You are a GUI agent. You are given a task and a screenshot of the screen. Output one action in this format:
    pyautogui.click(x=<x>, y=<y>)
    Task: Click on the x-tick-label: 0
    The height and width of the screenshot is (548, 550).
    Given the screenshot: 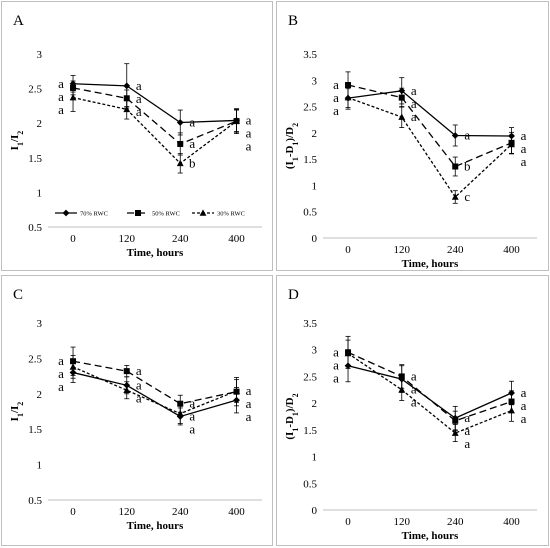 What is the action you would take?
    pyautogui.click(x=348, y=522)
    